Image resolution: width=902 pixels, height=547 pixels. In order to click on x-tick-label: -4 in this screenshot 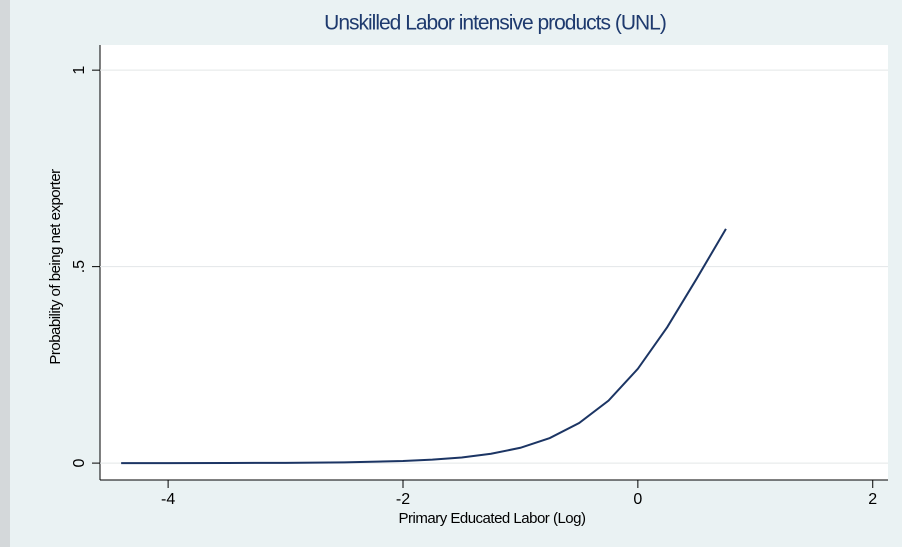, I will do `click(168, 499)`.